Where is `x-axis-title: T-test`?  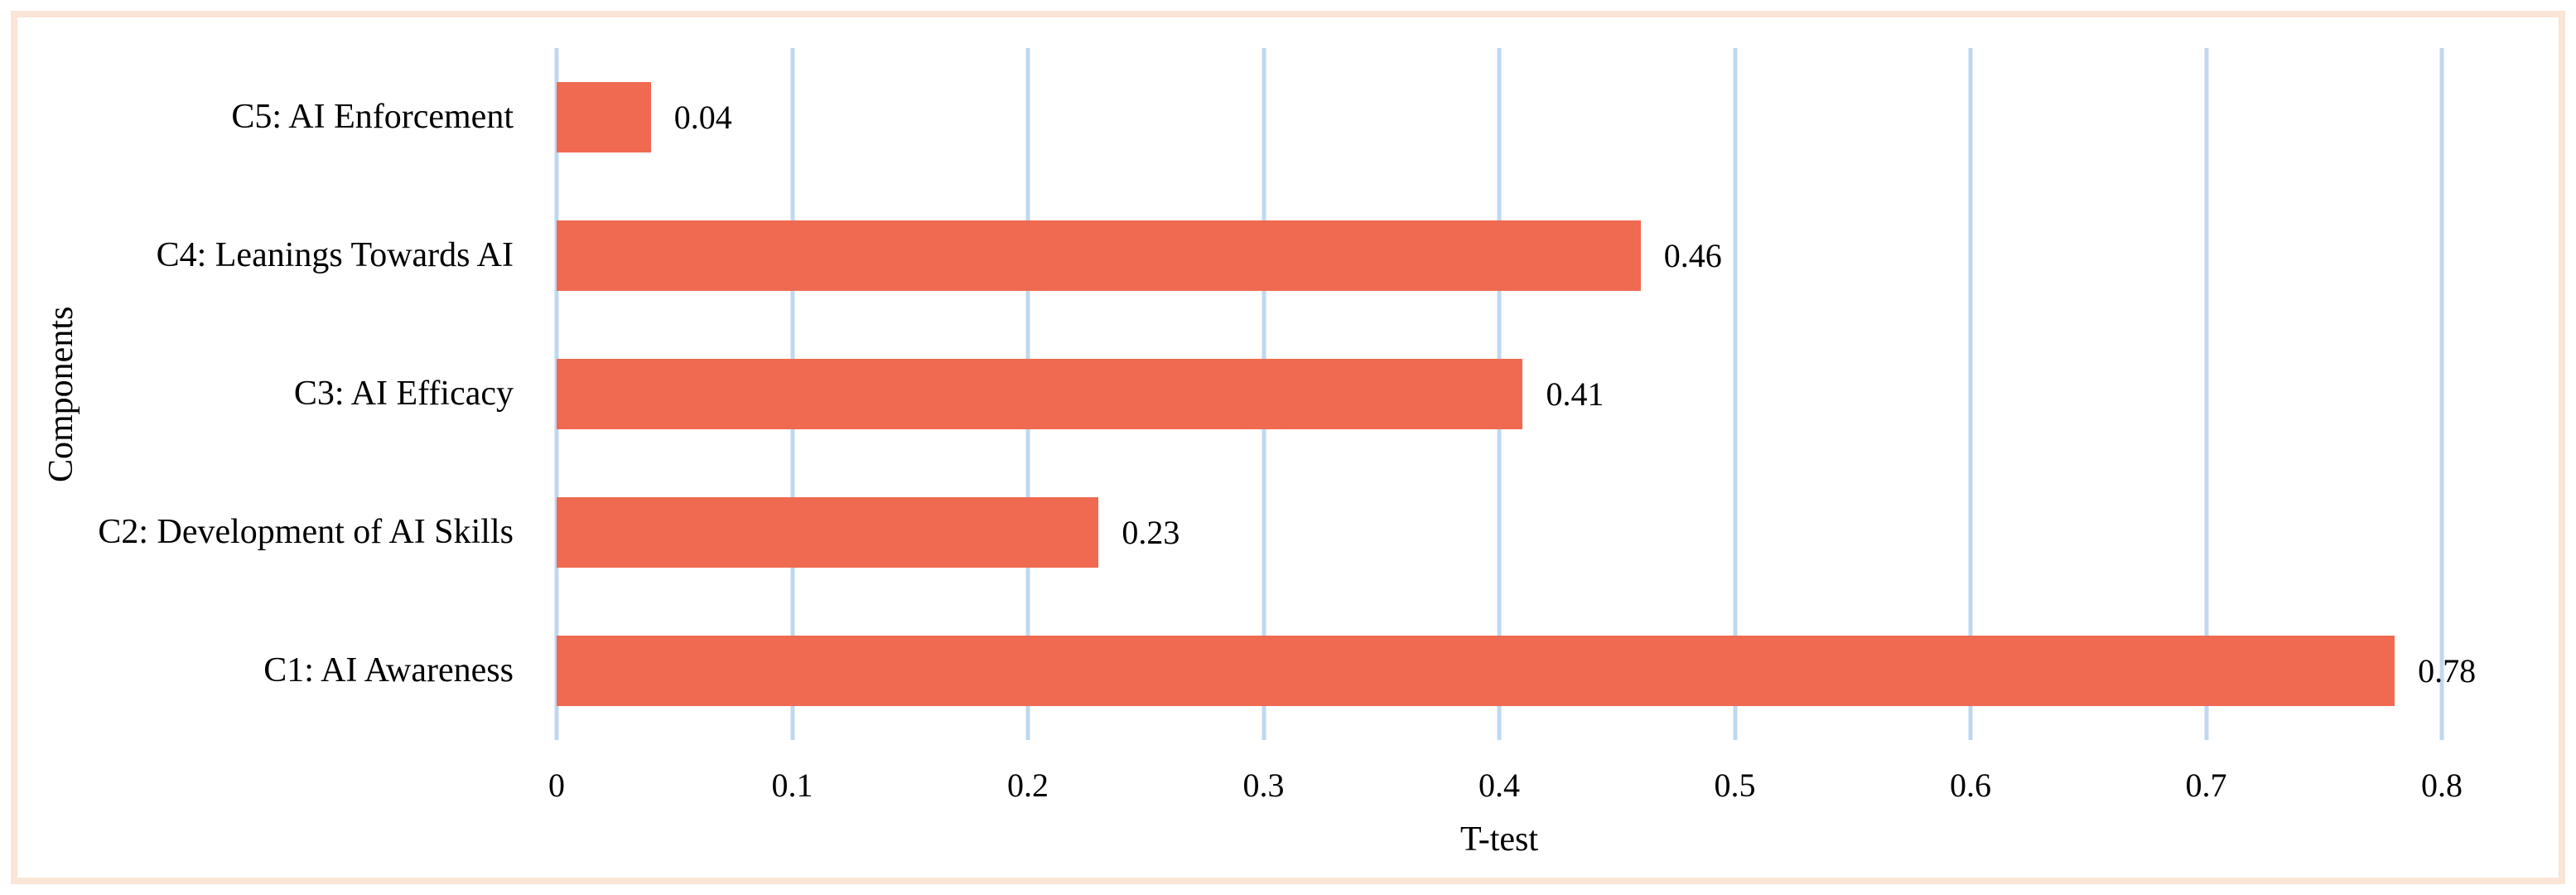
x-axis-title: T-test is located at coordinates (1499, 839).